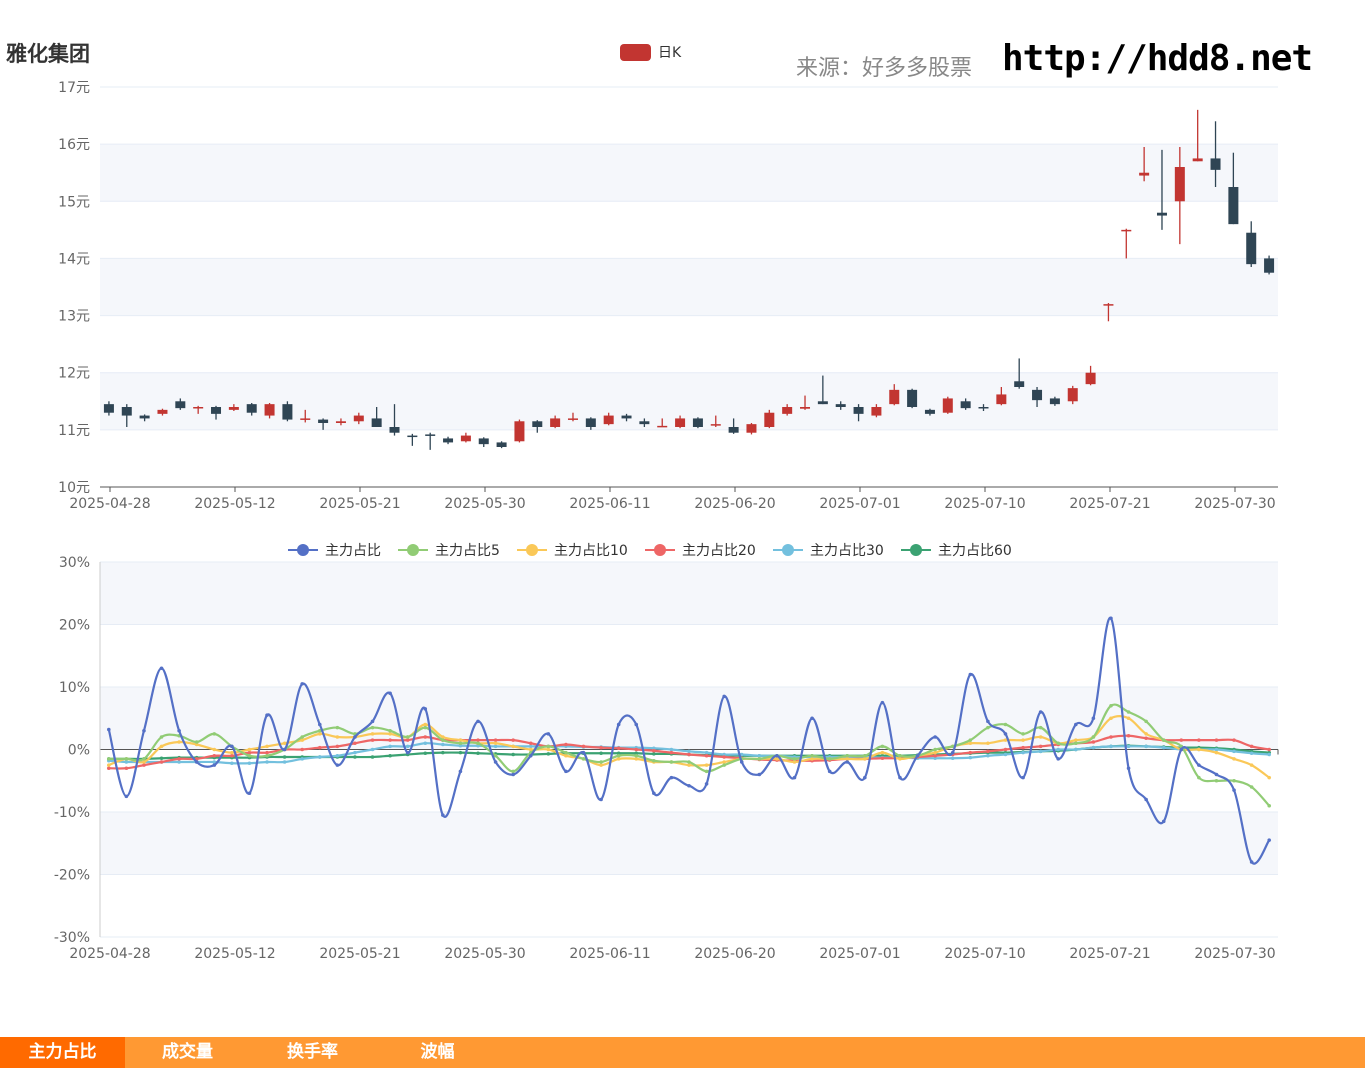 This screenshot has height=1082, width=1365. Describe the element at coordinates (437, 1052) in the screenshot. I see `tab-amplitude: 波幅` at that location.